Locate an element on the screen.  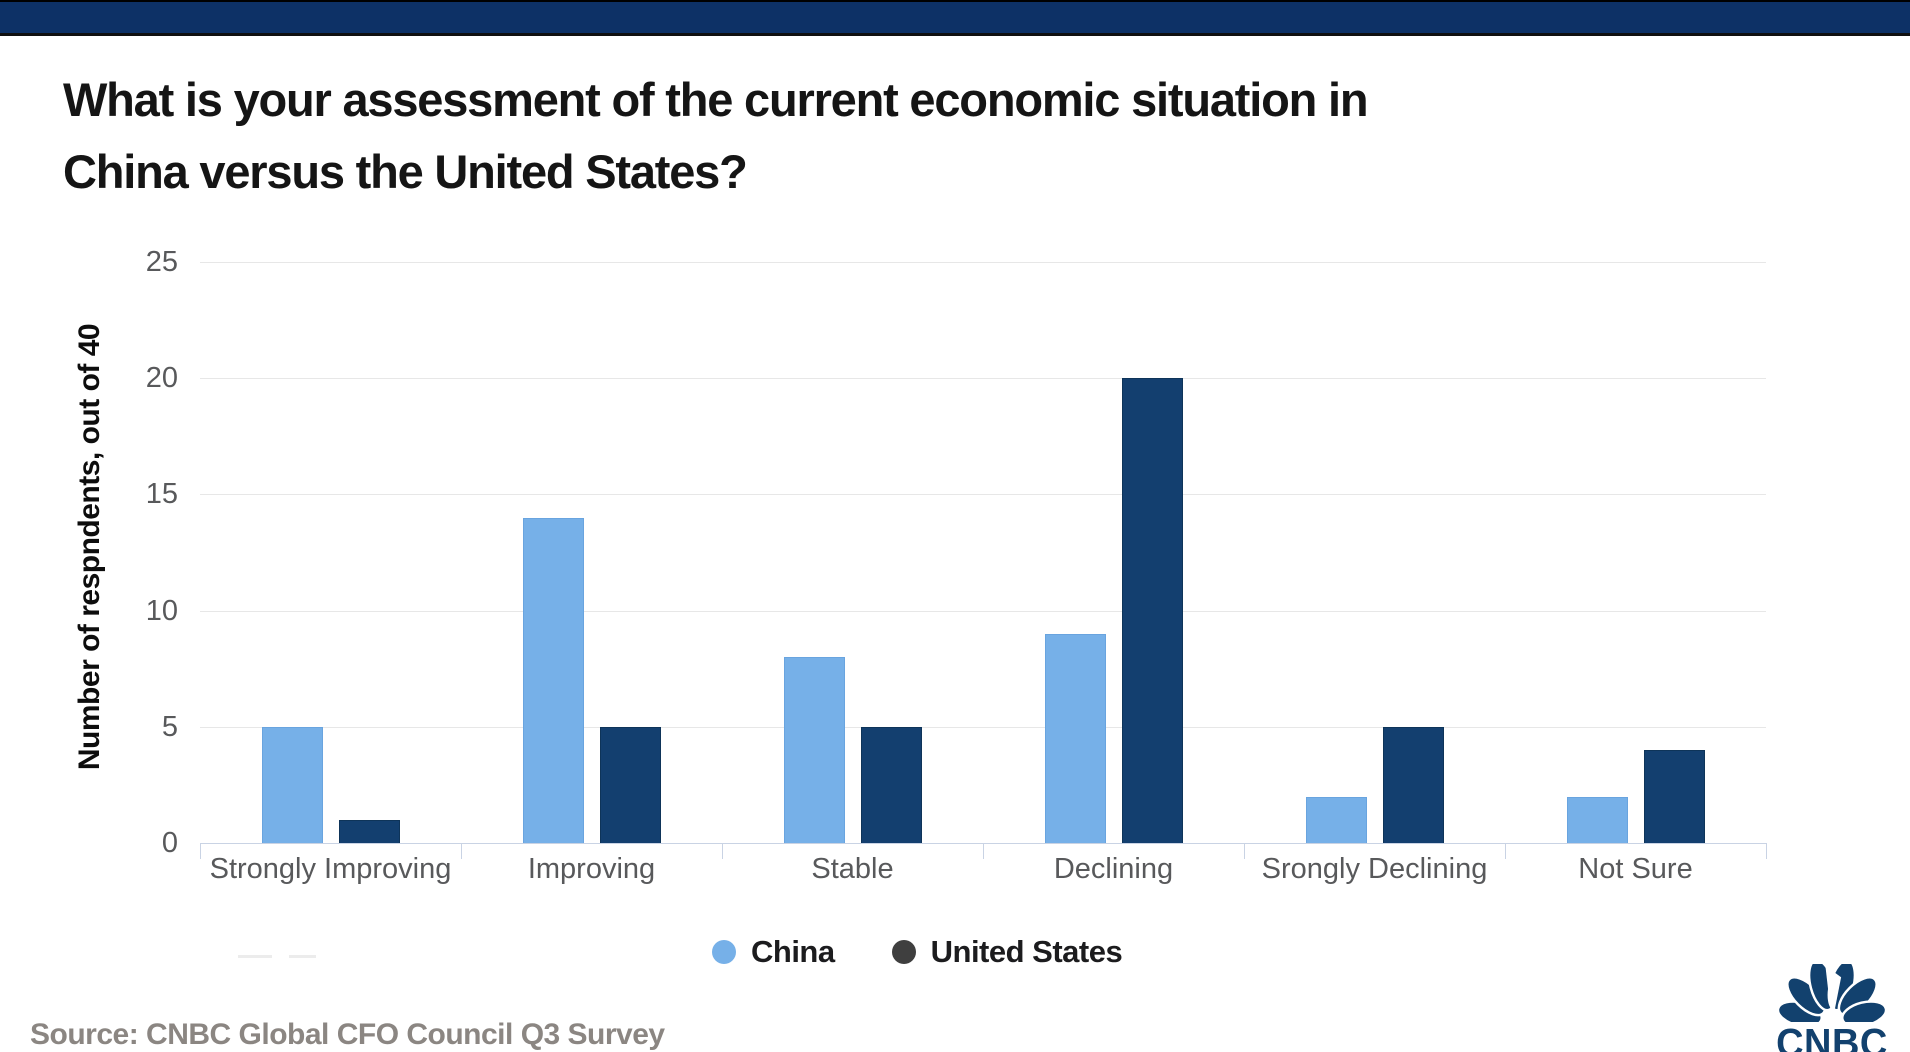
legend-item-china: China is located at coordinates (773, 952).